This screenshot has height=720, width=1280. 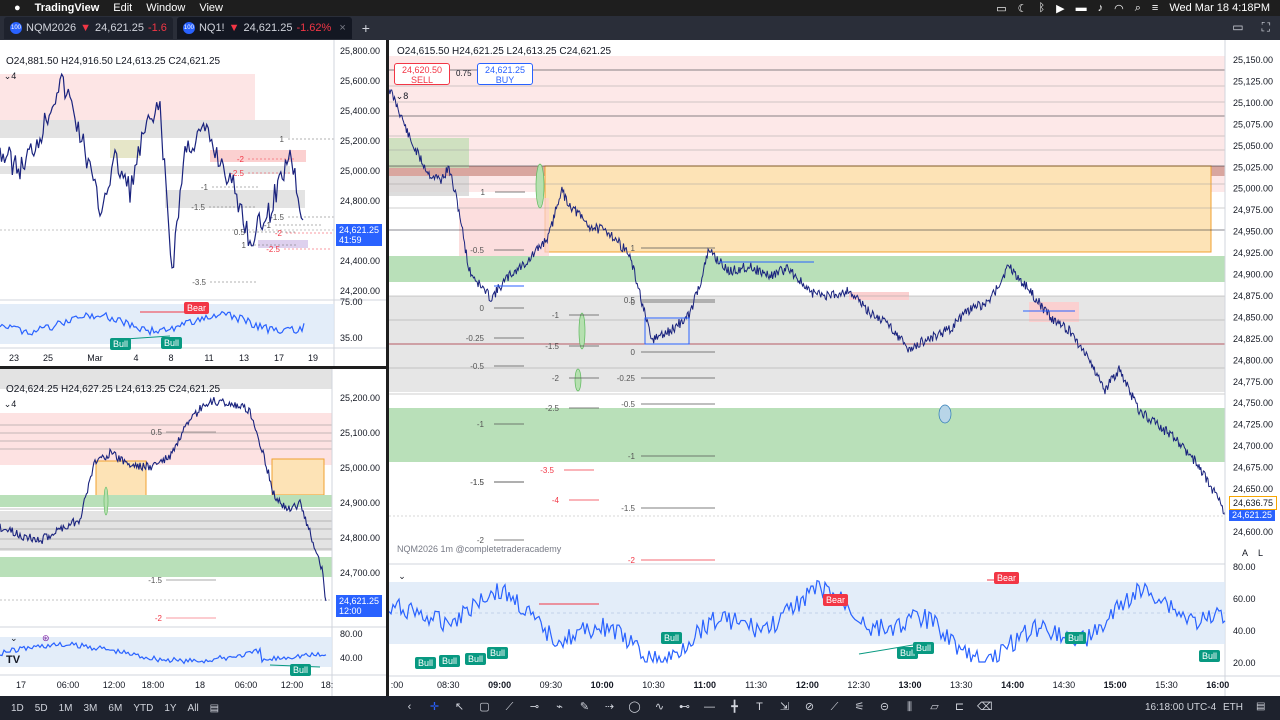 I want to click on fib-level-label: 1, so click(x=633, y=248).